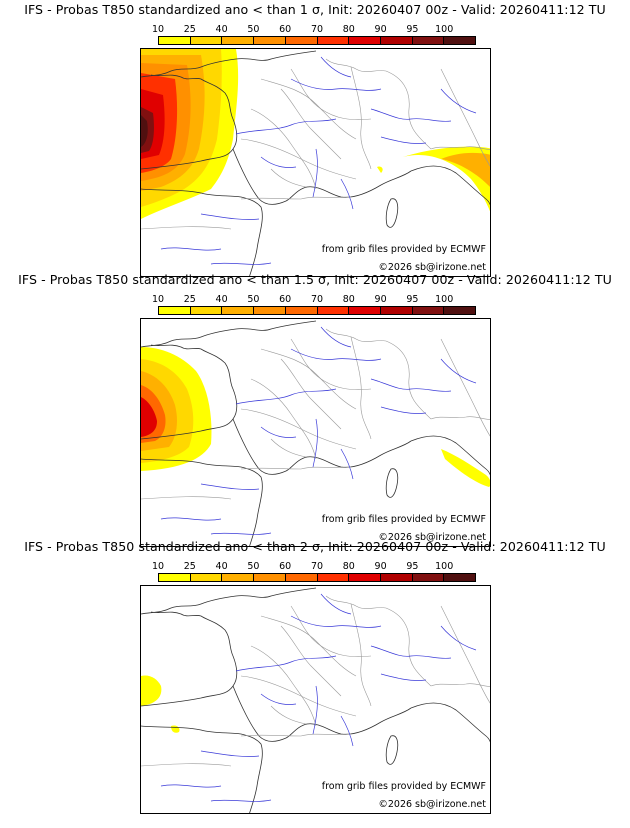  Describe the element at coordinates (175, 729) in the screenshot. I see `prob-spot` at that location.